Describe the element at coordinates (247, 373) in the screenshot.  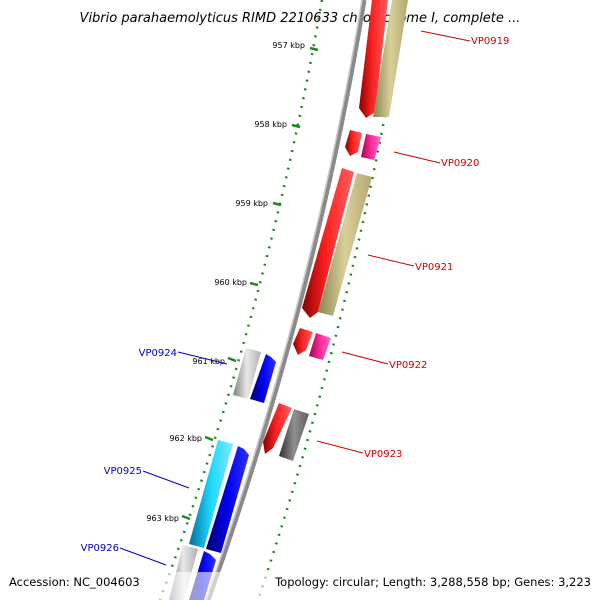
I see `cds-bar-lightgray` at that location.